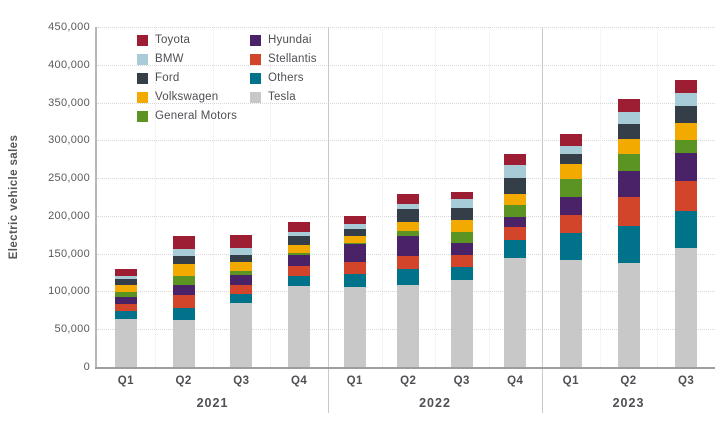 This screenshot has height=439, width=720. Describe the element at coordinates (282, 97) in the screenshot. I see `legend-label: Tesla` at that location.